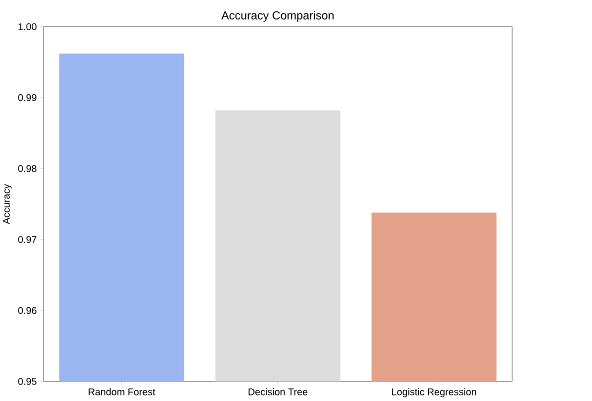 The height and width of the screenshot is (401, 592). What do you see at coordinates (122, 392) in the screenshot?
I see `x-tick-label: Random Forest` at bounding box center [122, 392].